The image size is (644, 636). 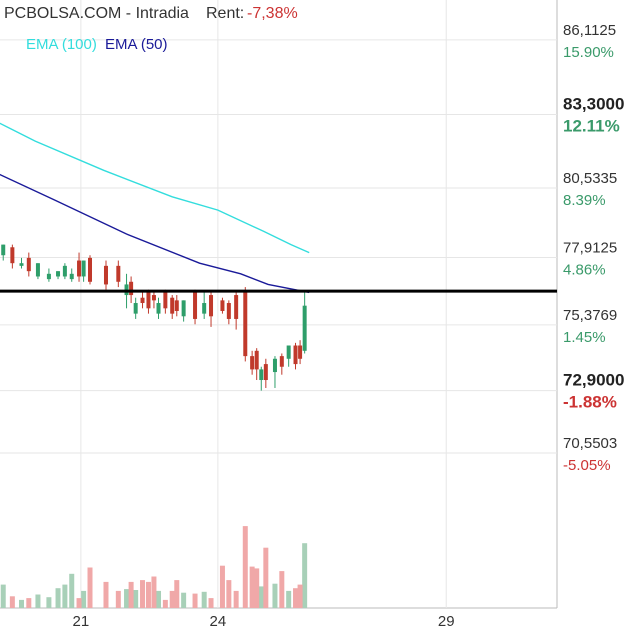 I want to click on x-tick-label: 21, so click(x=81, y=621).